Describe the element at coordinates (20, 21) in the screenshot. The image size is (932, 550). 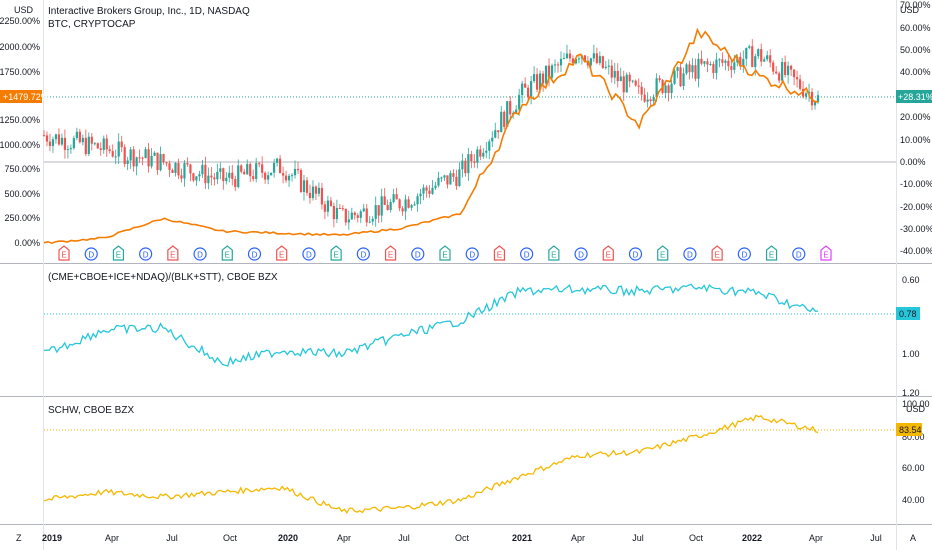
I see `pane1-left-tick: 2250.00%` at that location.